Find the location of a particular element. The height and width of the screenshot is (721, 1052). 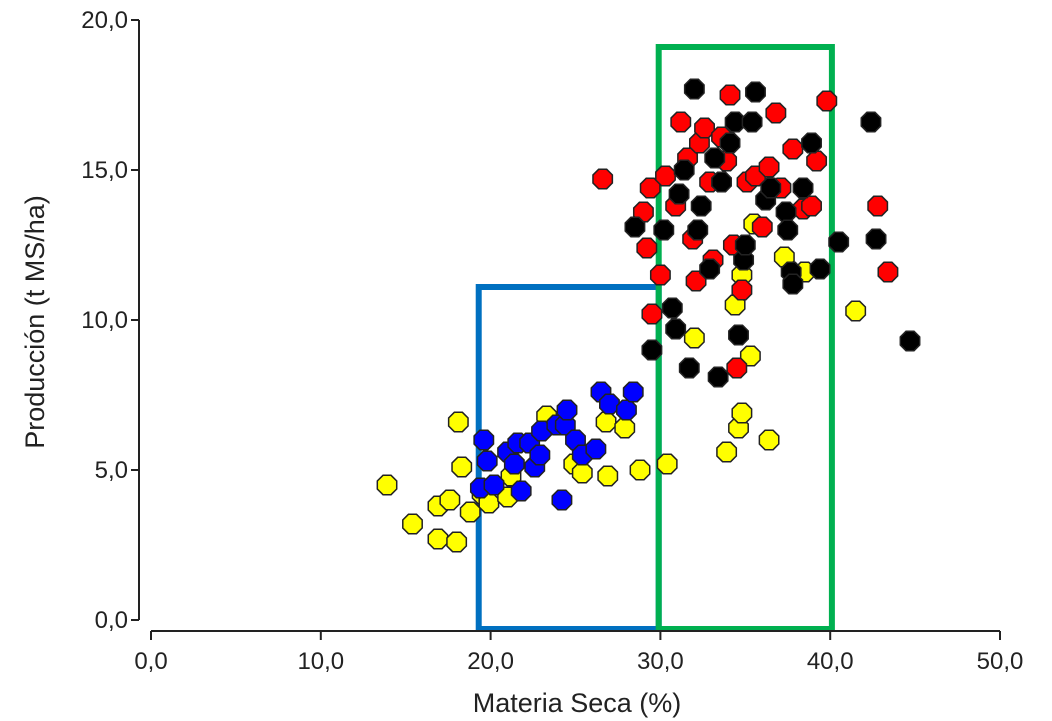

x-tick-label: 30,0 is located at coordinates (660, 661).